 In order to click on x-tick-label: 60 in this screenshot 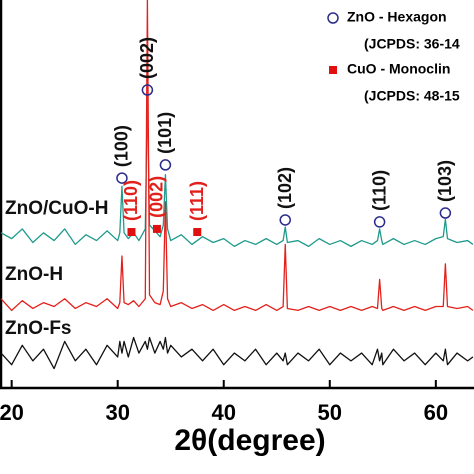, I will do `click(436, 412)`.